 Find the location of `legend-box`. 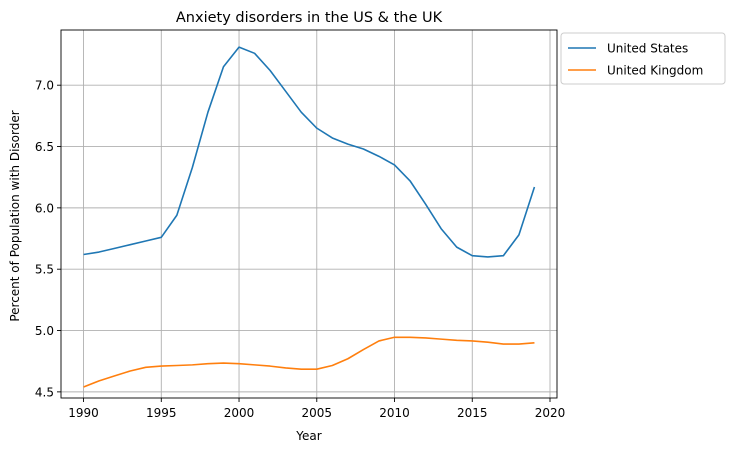

legend-box is located at coordinates (643, 58).